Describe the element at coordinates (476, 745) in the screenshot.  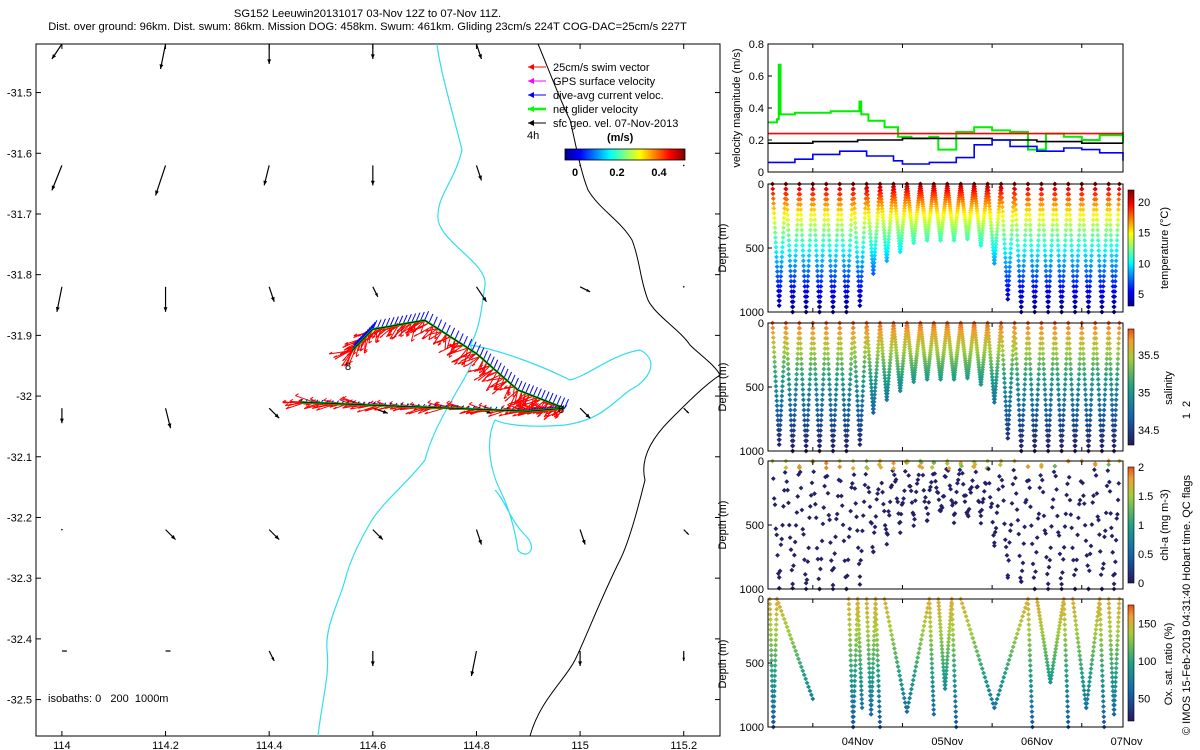
I see `map-xtick-label: 114.8` at that location.